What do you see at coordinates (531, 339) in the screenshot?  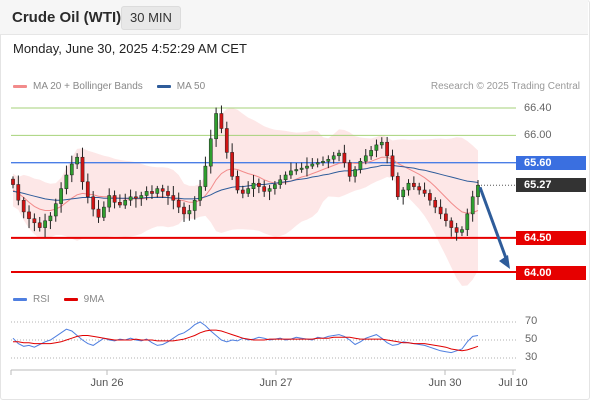 I see `rsi-tick-50: 50` at bounding box center [531, 339].